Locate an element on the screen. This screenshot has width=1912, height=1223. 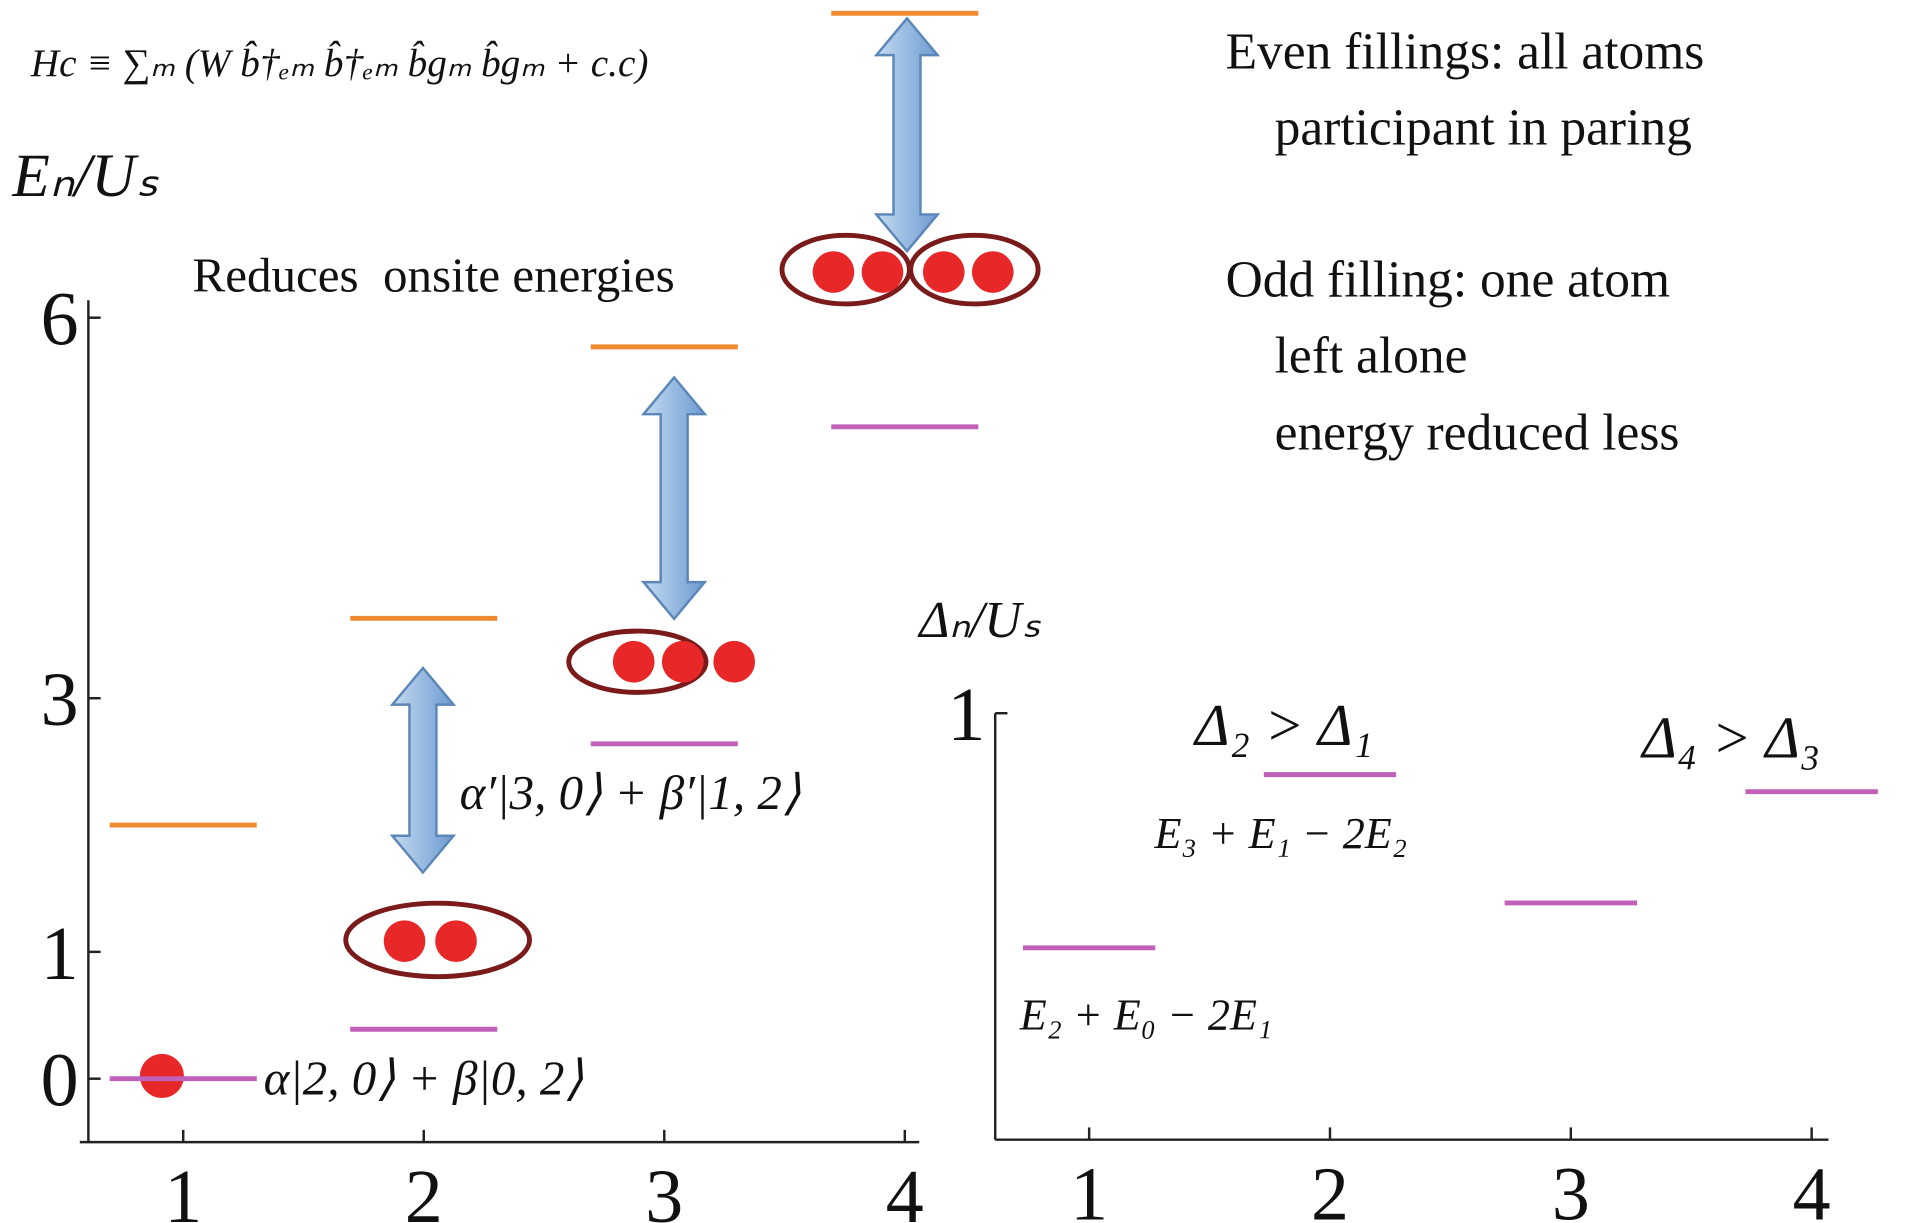
y-axis-label: Δₙ/Uₛ is located at coordinates (979, 620).